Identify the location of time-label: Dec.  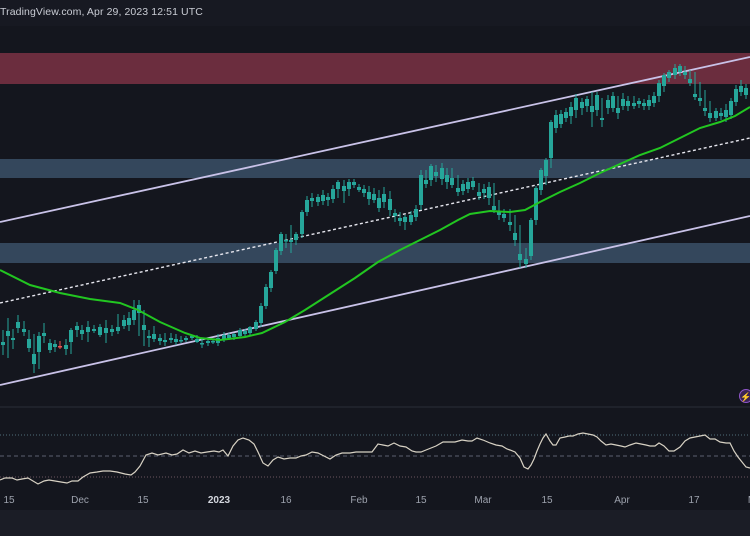
(80, 500).